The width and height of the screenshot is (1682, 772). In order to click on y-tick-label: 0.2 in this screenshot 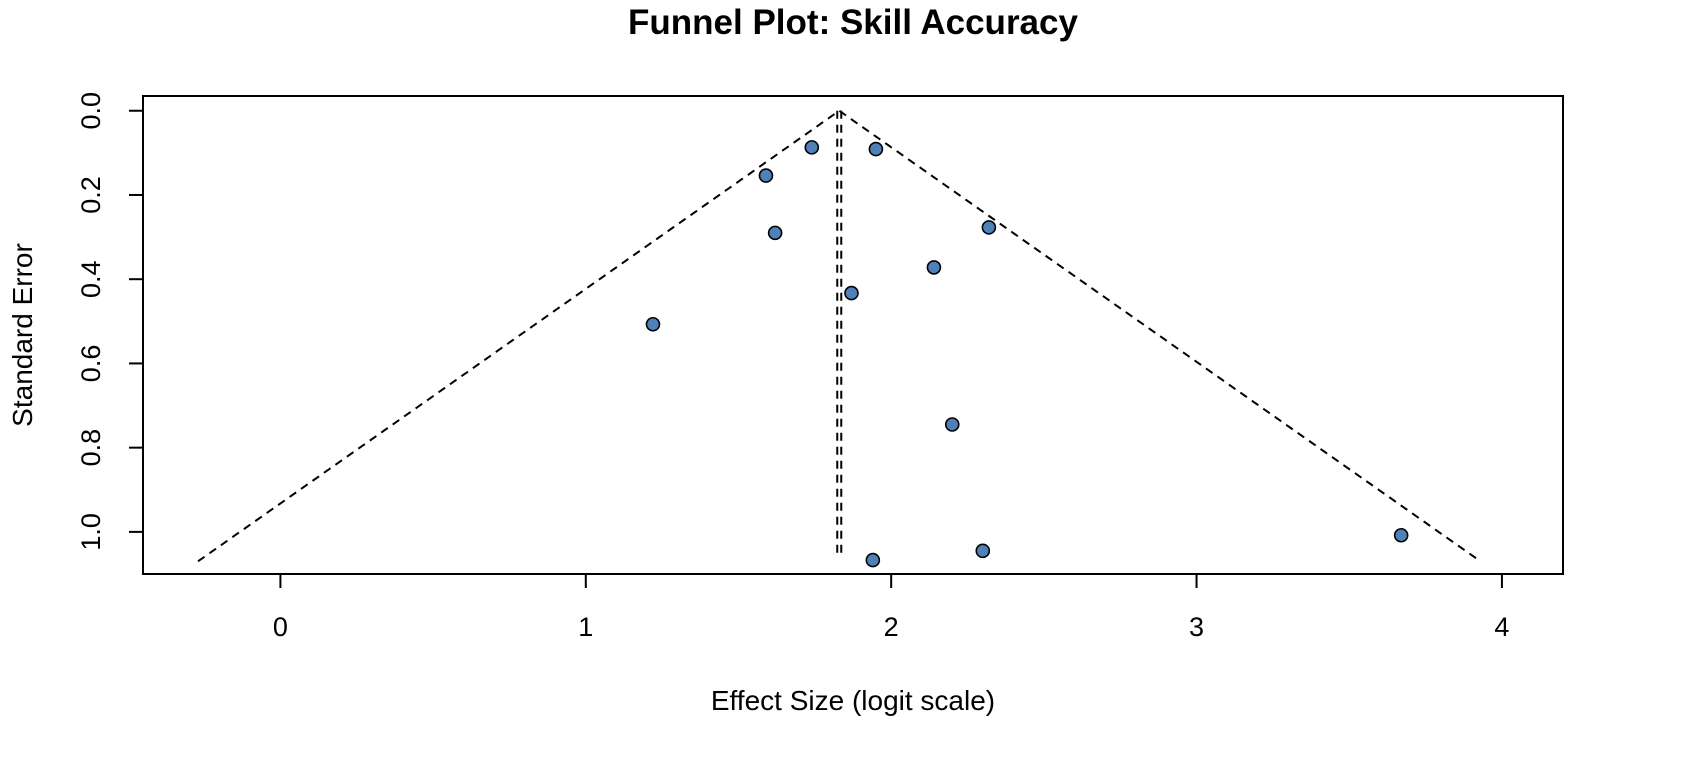, I will do `click(91, 195)`.